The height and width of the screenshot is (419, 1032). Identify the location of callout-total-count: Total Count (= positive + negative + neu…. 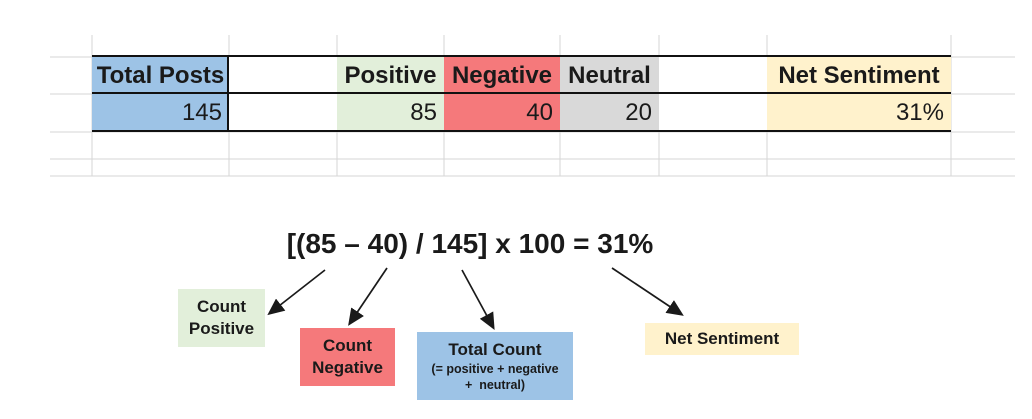
(495, 366).